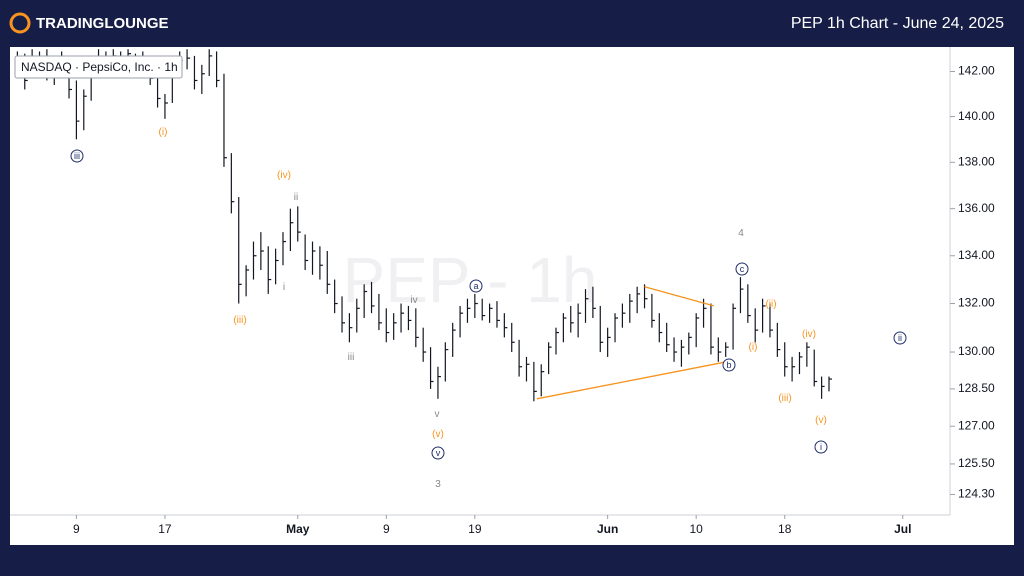 This screenshot has width=1024, height=576. What do you see at coordinates (607, 529) in the screenshot?
I see `x-tick-label: Jun` at bounding box center [607, 529].